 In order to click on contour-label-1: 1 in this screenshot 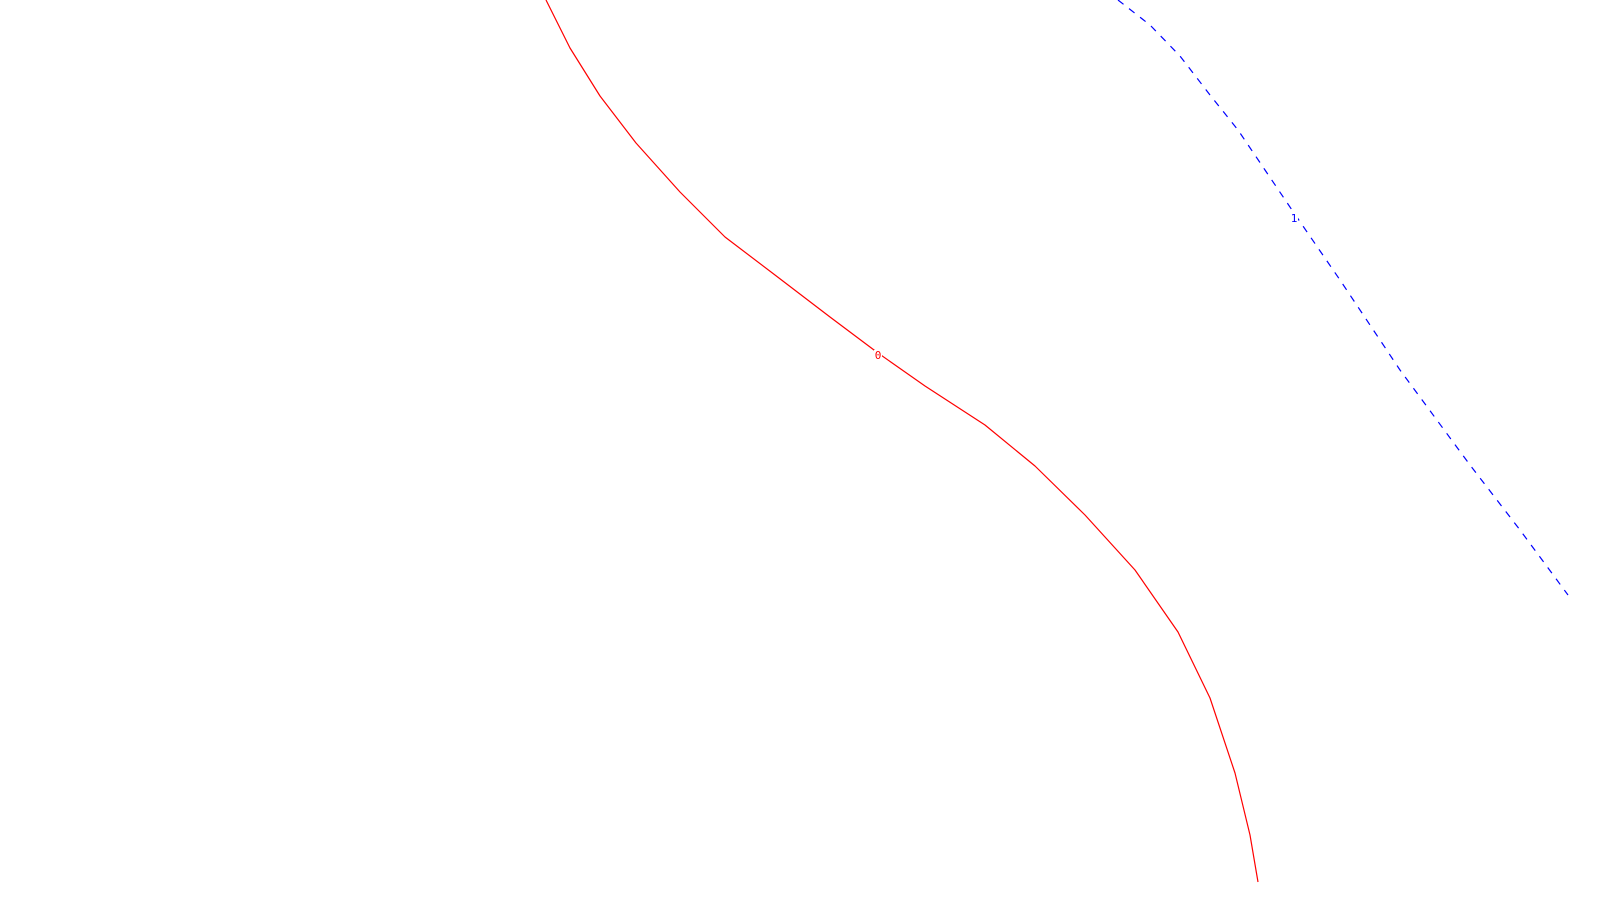, I will do `click(1294, 218)`.